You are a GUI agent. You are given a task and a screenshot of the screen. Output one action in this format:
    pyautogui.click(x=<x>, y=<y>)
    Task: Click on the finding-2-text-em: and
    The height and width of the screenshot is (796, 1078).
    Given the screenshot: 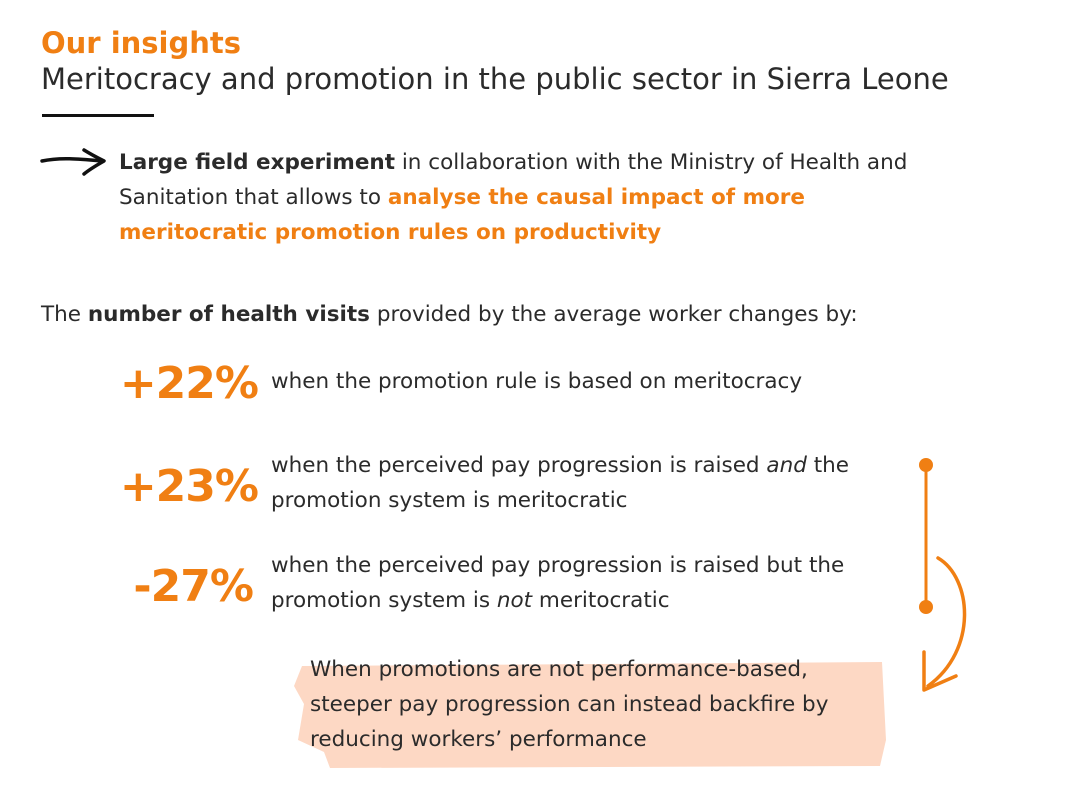 What is the action you would take?
    pyautogui.click(x=786, y=465)
    